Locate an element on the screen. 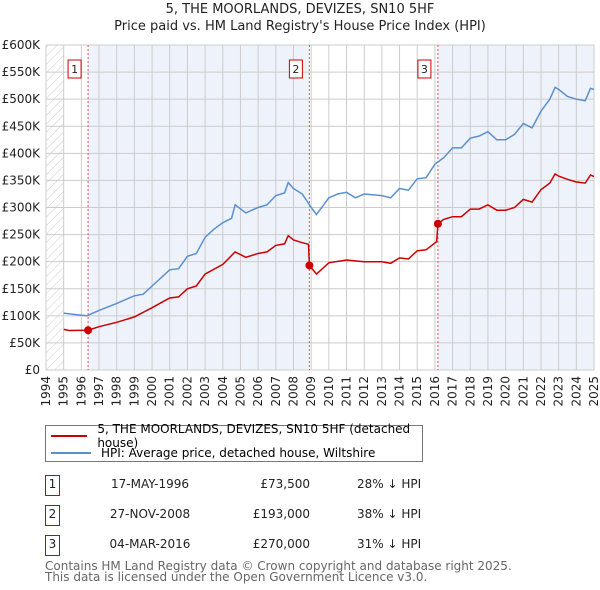 This screenshot has height=590, width=600. y-tick-label: £550K is located at coordinates (22, 72).